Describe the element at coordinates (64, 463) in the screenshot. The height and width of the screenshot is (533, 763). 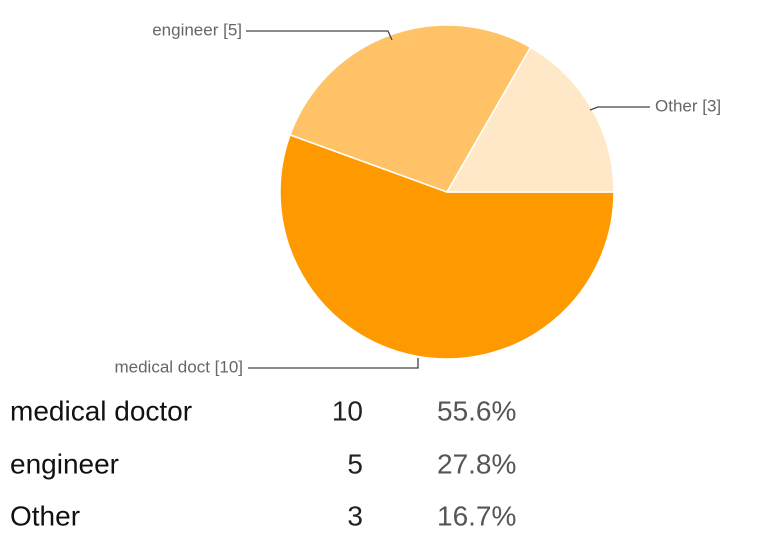
I see `row-category: engineer` at that location.